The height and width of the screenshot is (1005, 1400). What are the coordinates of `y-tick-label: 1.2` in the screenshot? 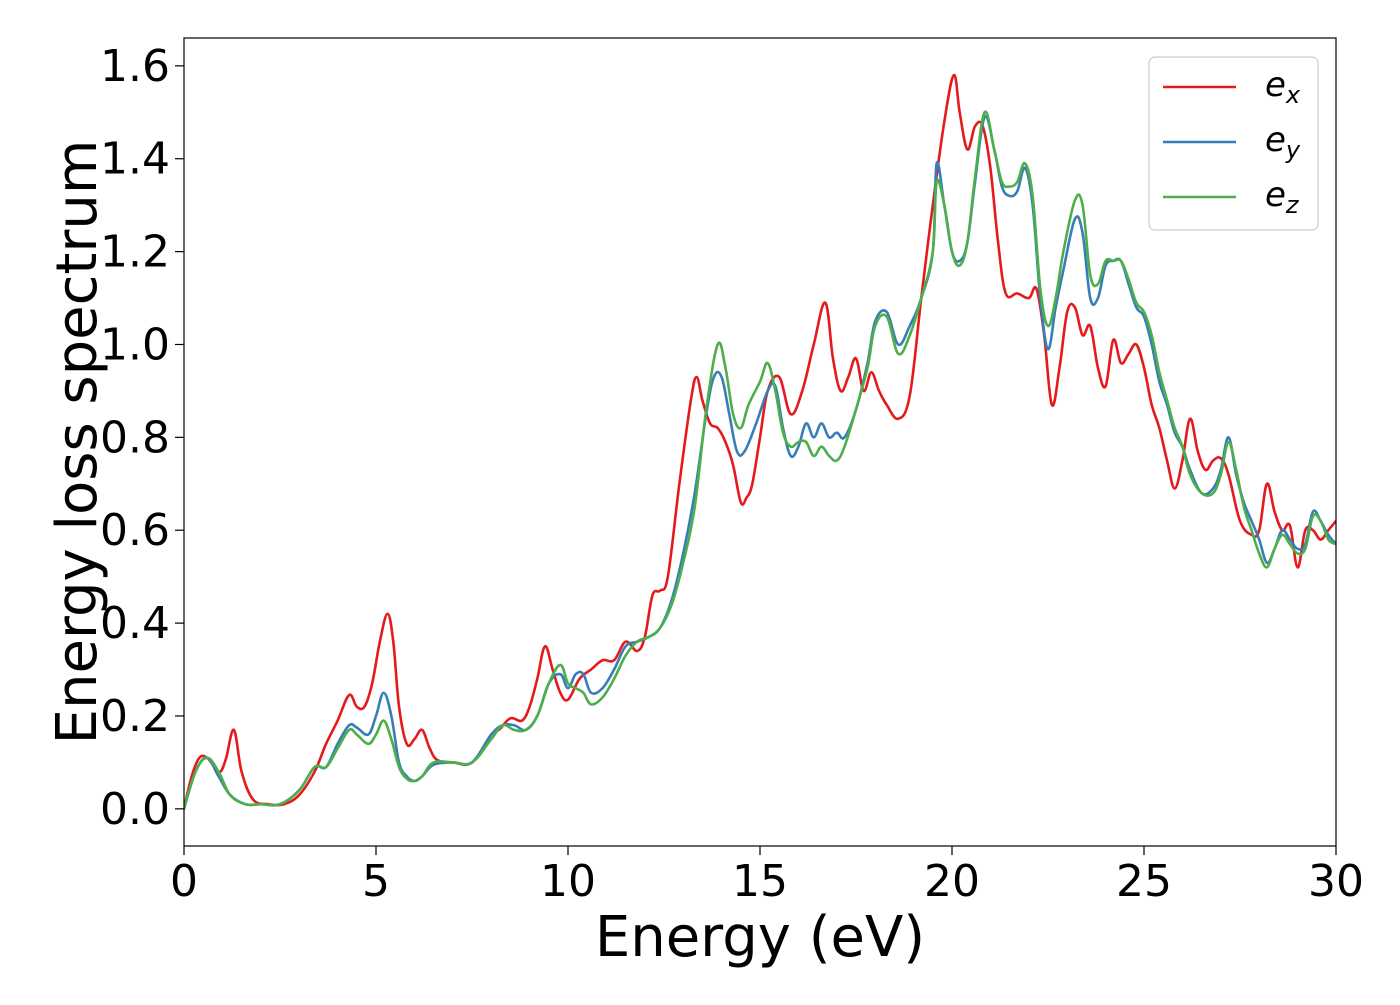 It's located at (135, 252).